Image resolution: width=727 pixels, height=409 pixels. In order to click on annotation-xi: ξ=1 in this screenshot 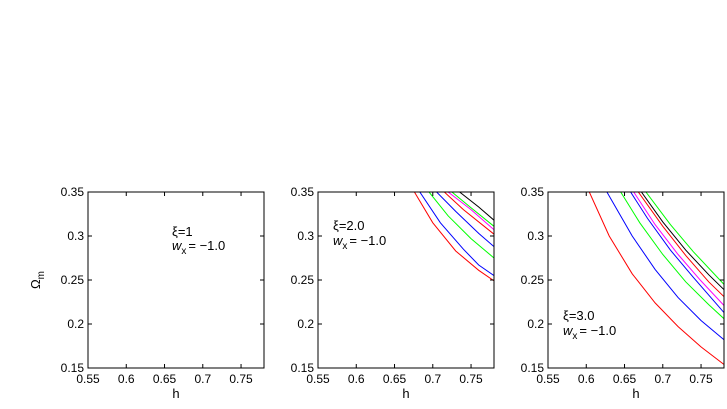, I will do `click(182, 231)`.